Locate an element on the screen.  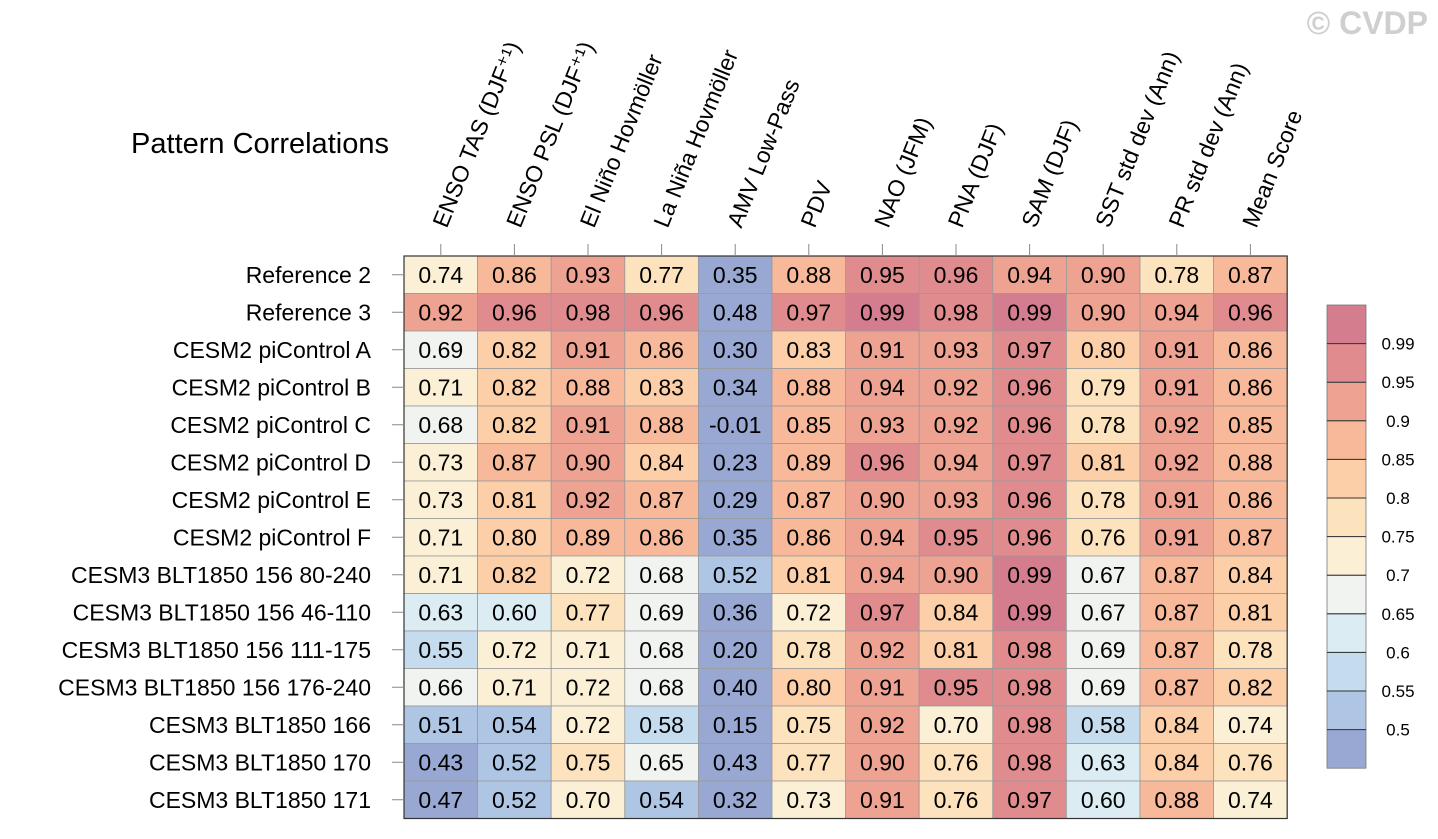
cell-value-label: 0.20 is located at coordinates (735, 650).